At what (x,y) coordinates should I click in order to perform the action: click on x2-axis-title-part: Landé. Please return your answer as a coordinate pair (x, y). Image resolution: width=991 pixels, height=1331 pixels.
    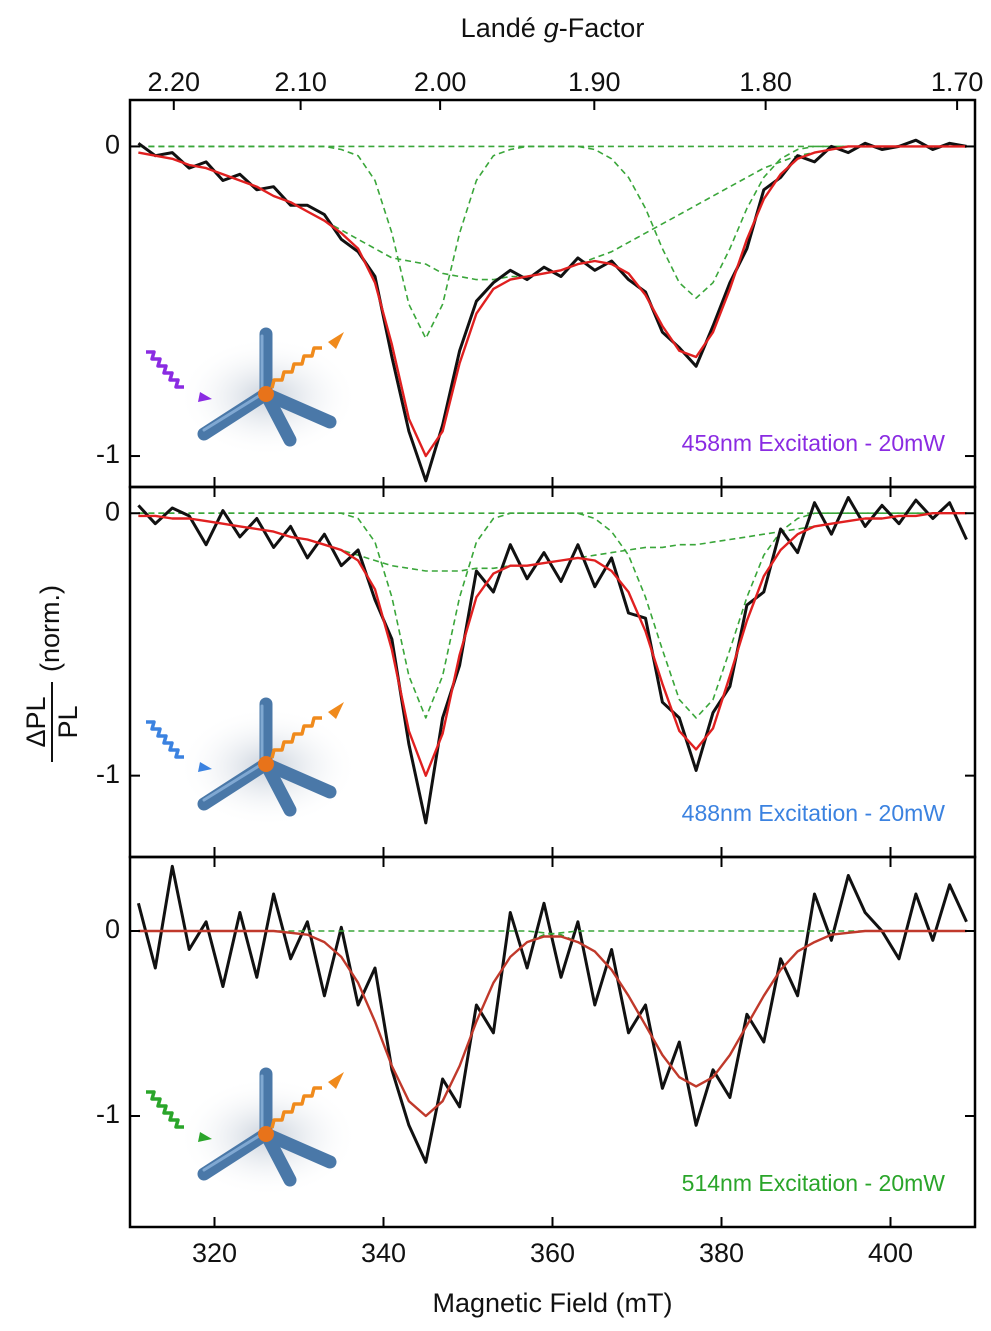
    Looking at the image, I should click on (498, 28).